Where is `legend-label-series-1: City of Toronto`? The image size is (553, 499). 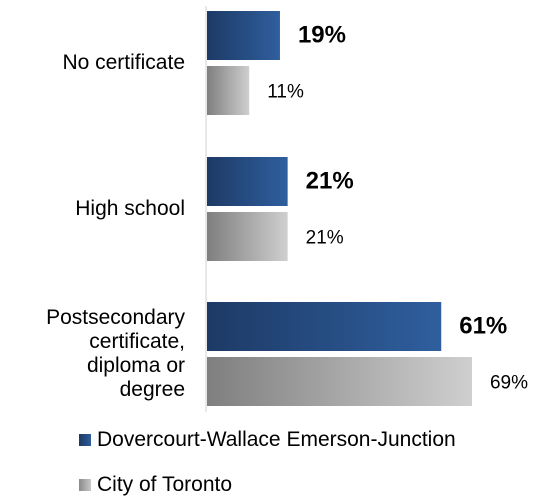
legend-label-series-1: City of Toronto is located at coordinates (165, 484).